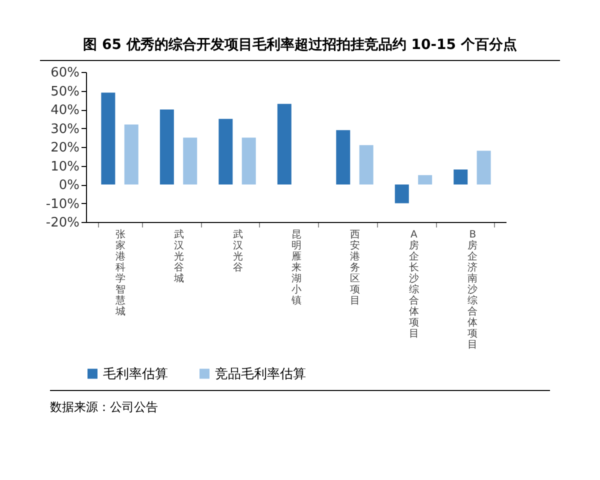 This screenshot has width=600, height=480. I want to click on category-label: A房企长沙综合体项目, so click(413, 285).